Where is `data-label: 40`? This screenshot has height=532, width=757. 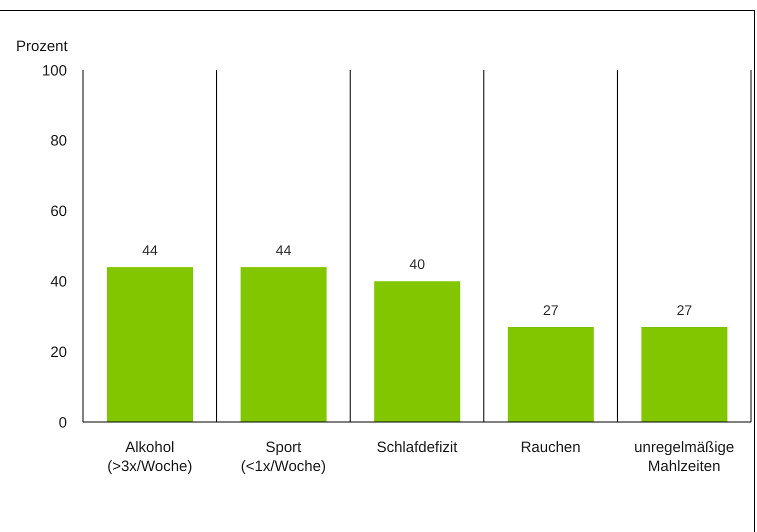
data-label: 40 is located at coordinates (417, 264).